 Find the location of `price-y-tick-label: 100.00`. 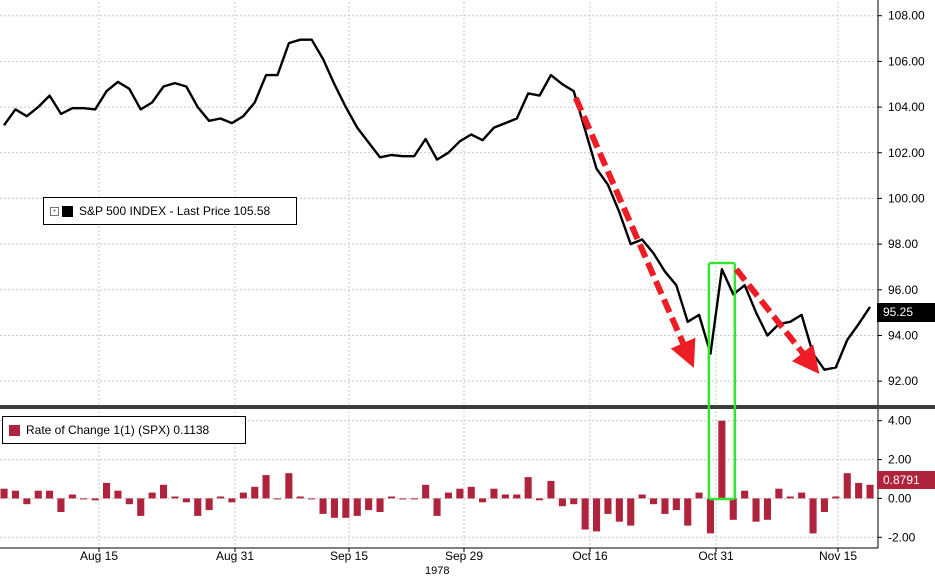

price-y-tick-label: 100.00 is located at coordinates (906, 198).